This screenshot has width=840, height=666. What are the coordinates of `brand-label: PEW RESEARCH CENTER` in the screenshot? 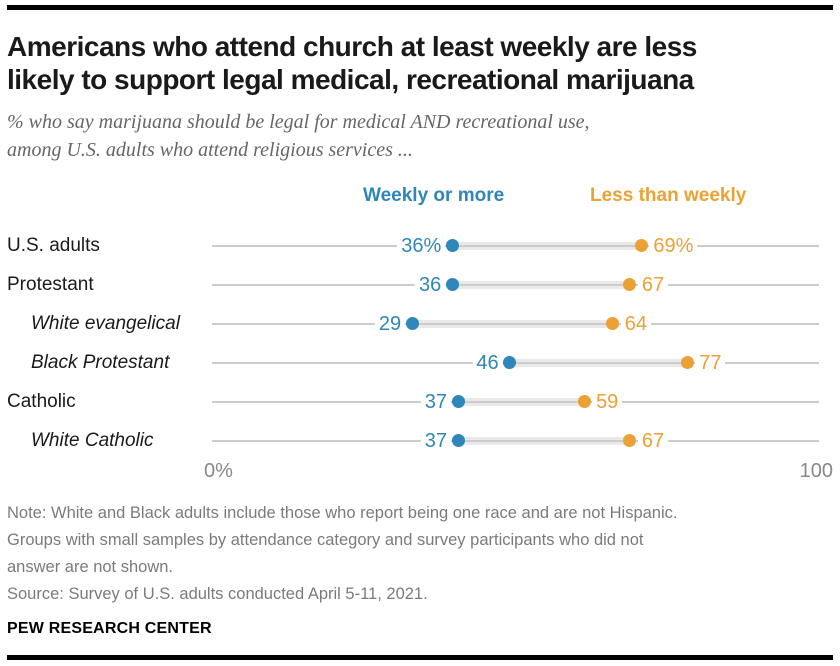 It's located at (109, 628).